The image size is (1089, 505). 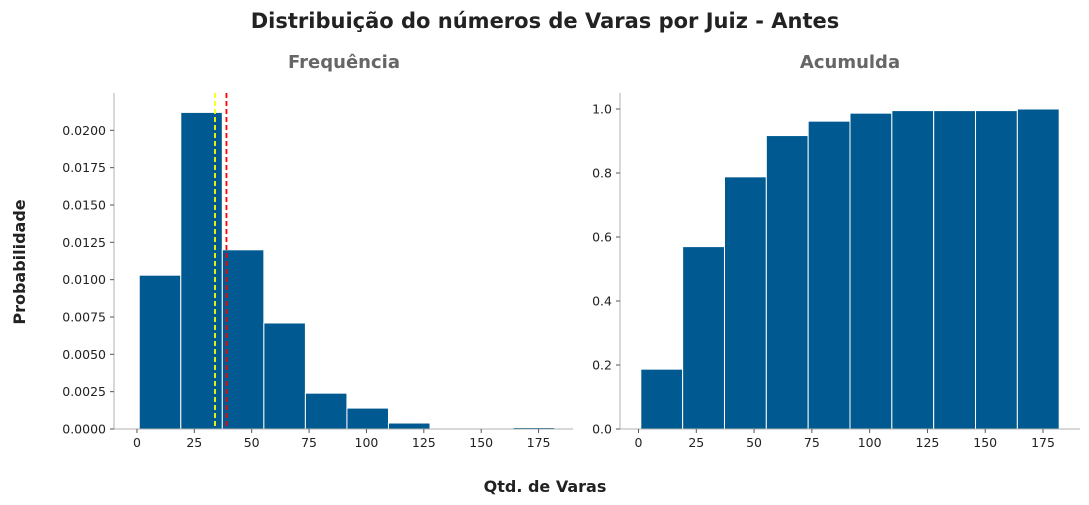 What do you see at coordinates (19, 261) in the screenshot?
I see `y-axis-label: Probabilidade` at bounding box center [19, 261].